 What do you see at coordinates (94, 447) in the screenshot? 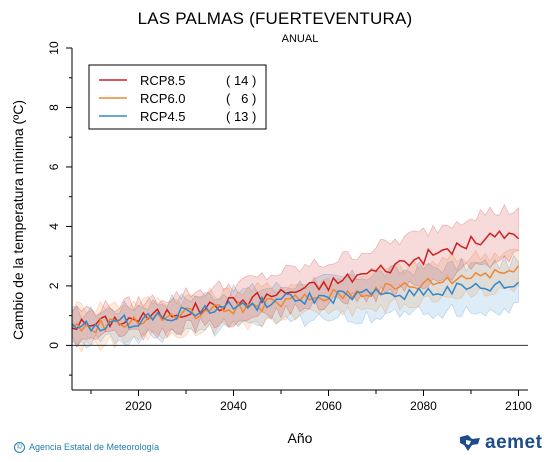
I see `credit-text: Agencia Estatal de Meteorología` at bounding box center [94, 447].